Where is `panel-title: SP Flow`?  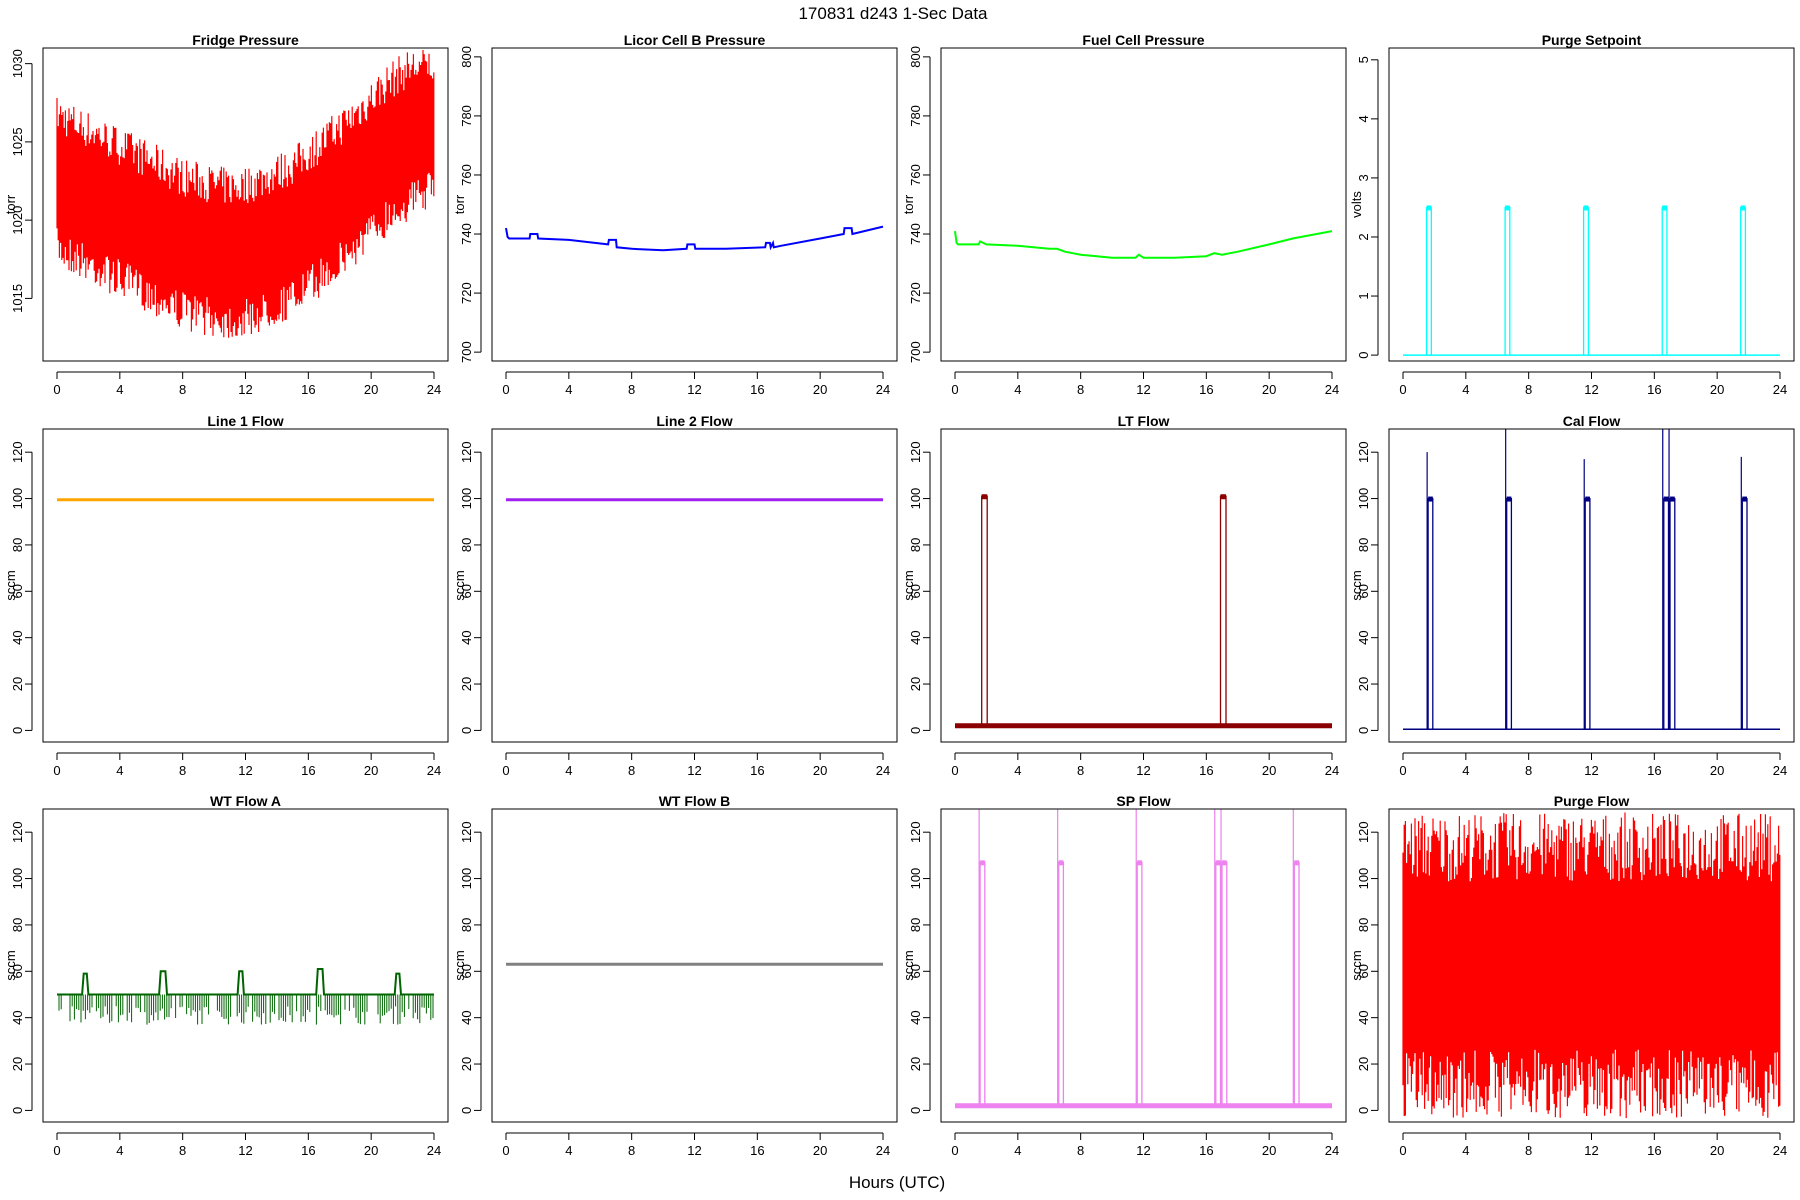 panel-title: SP Flow is located at coordinates (1143, 801).